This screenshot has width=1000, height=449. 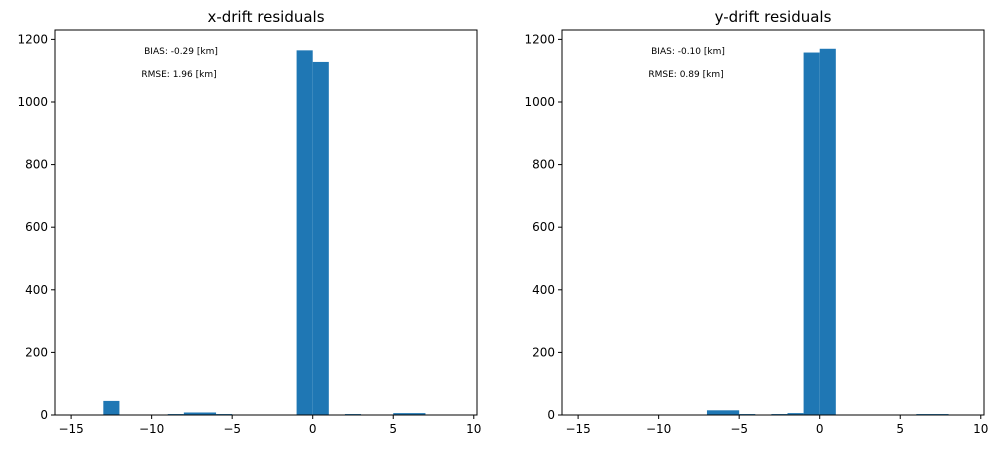 I want to click on x-drift-ytick-label: 0, so click(x=44, y=415).